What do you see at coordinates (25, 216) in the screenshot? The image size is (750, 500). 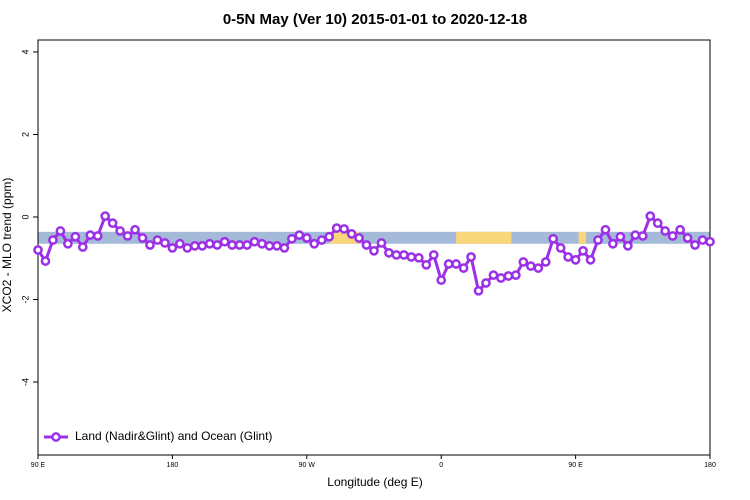 I see `y-tick-label: 0` at bounding box center [25, 216].